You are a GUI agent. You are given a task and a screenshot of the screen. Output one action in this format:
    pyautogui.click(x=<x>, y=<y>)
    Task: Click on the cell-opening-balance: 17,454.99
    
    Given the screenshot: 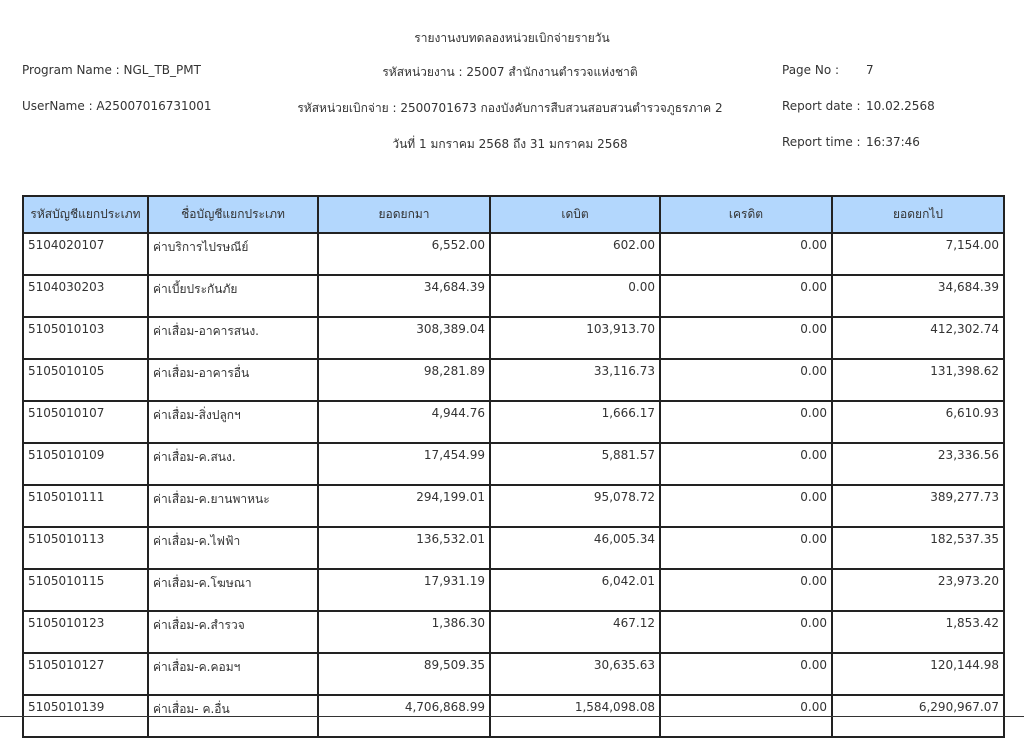 What is the action you would take?
    pyautogui.click(x=404, y=464)
    